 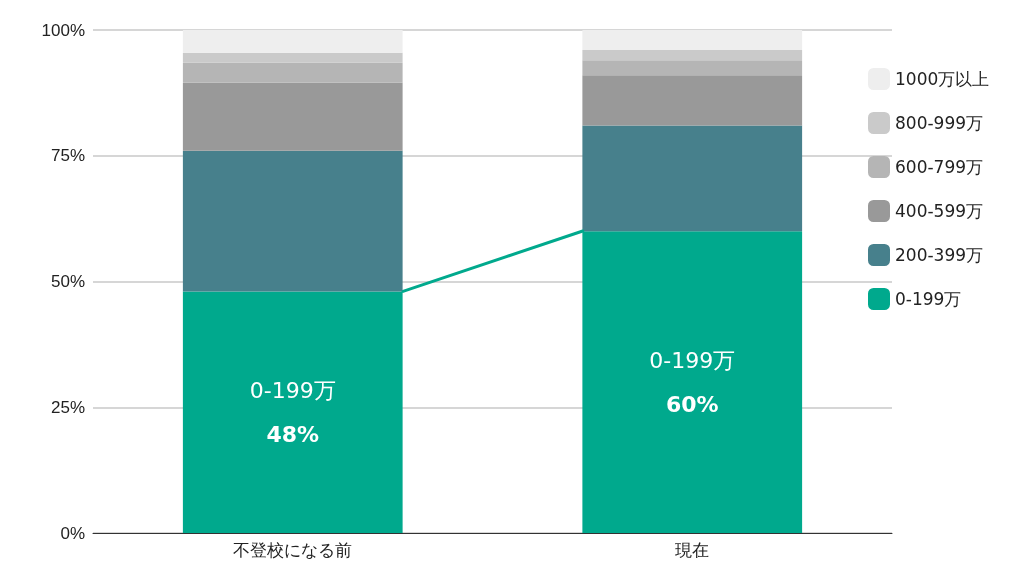 What do you see at coordinates (293, 434) in the screenshot?
I see `data-label: 48%` at bounding box center [293, 434].